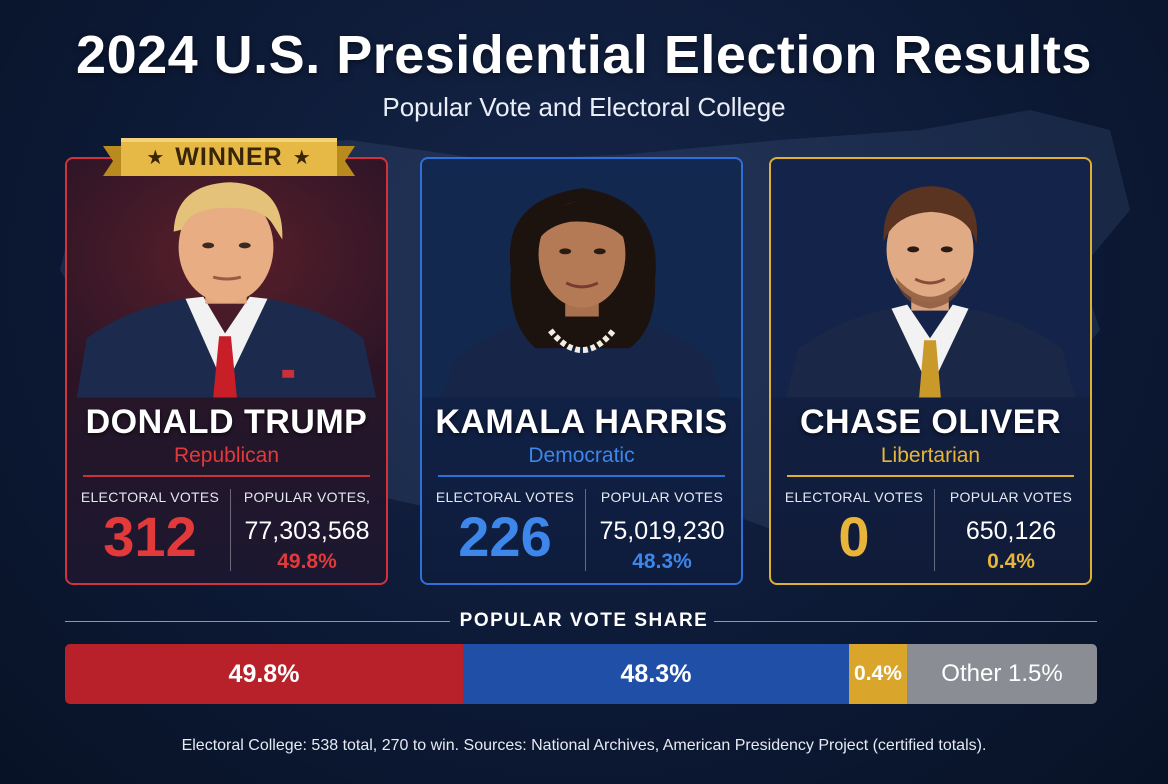  What do you see at coordinates (257, 621) in the screenshot?
I see `share-header-line-left` at bounding box center [257, 621].